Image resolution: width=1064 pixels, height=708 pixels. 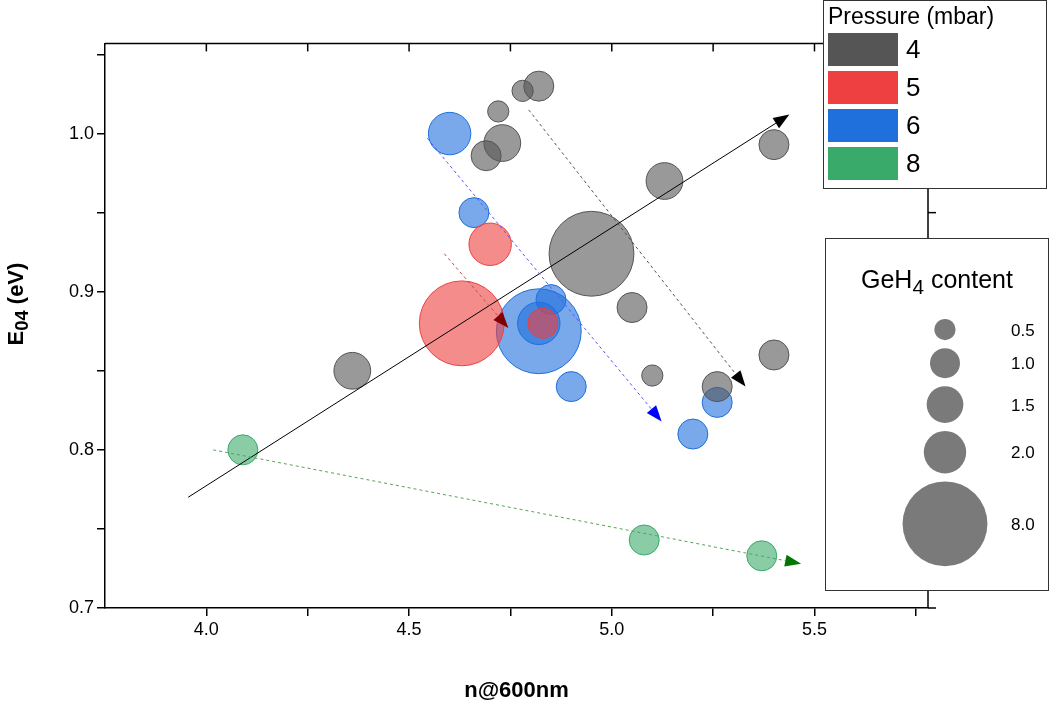 I want to click on legend-label: 8.0, so click(x=1023, y=524).